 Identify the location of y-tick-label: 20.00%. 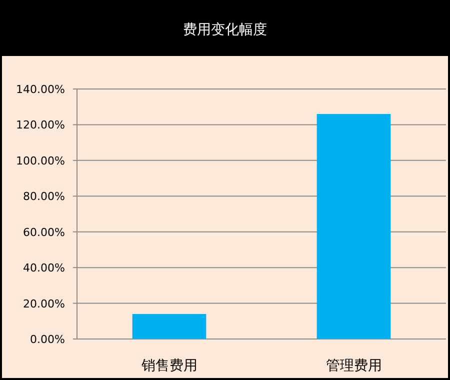
(44, 303).